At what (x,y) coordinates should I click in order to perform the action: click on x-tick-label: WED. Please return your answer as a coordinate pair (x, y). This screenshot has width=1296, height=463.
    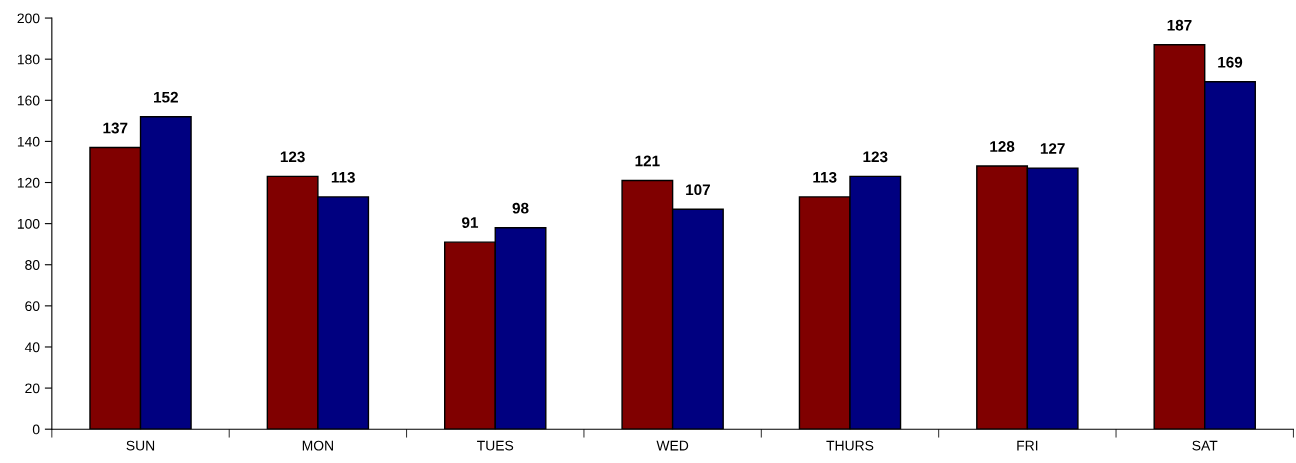
    Looking at the image, I should click on (672, 445).